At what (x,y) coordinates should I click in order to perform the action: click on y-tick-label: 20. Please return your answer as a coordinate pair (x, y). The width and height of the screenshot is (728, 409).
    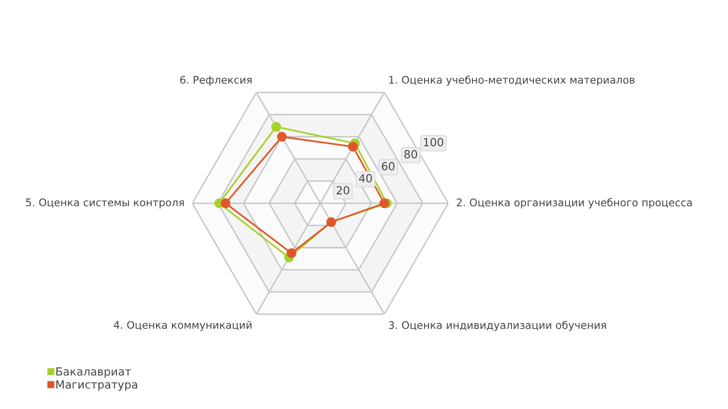
    Looking at the image, I should click on (343, 190).